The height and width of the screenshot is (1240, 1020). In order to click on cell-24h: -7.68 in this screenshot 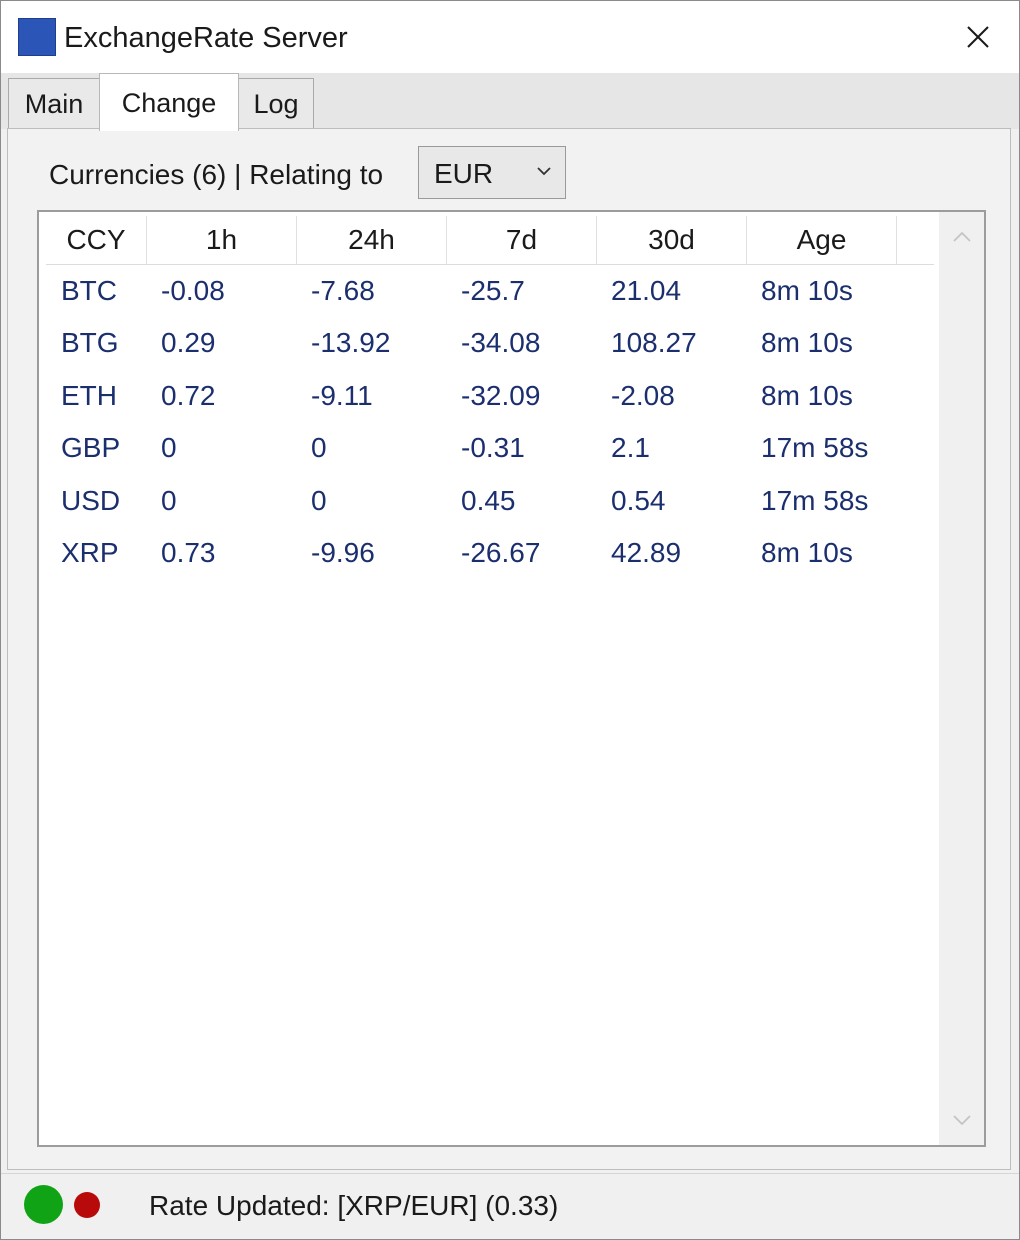, I will do `click(343, 290)`.